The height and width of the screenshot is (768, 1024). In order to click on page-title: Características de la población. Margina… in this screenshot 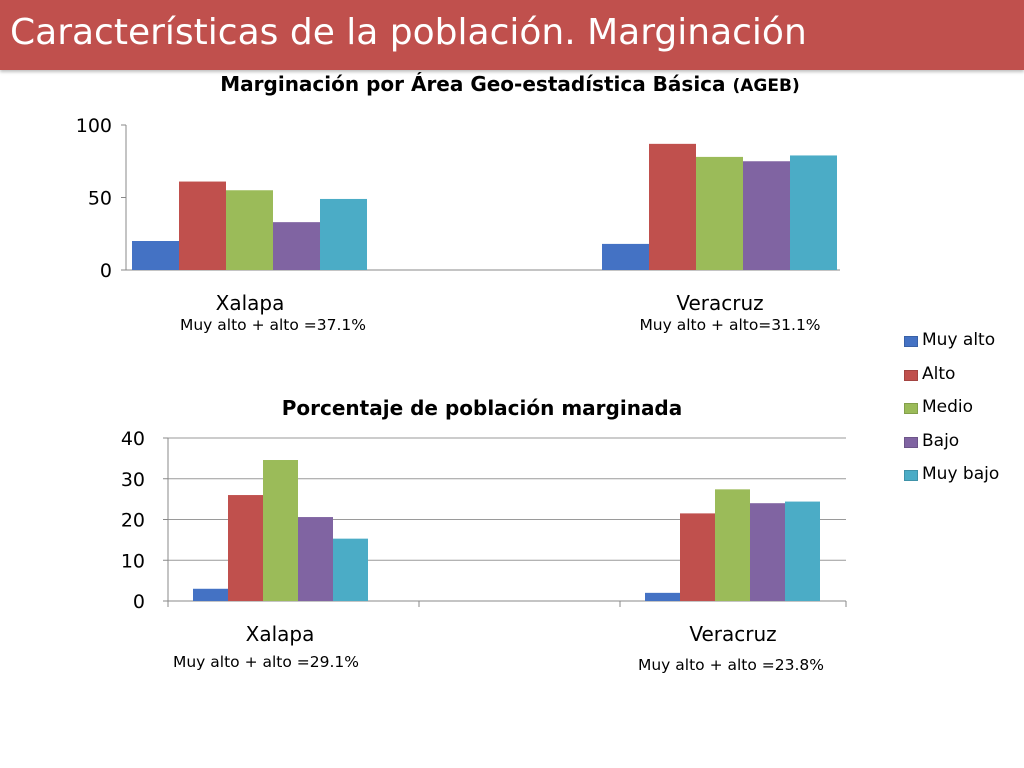, I will do `click(408, 32)`.